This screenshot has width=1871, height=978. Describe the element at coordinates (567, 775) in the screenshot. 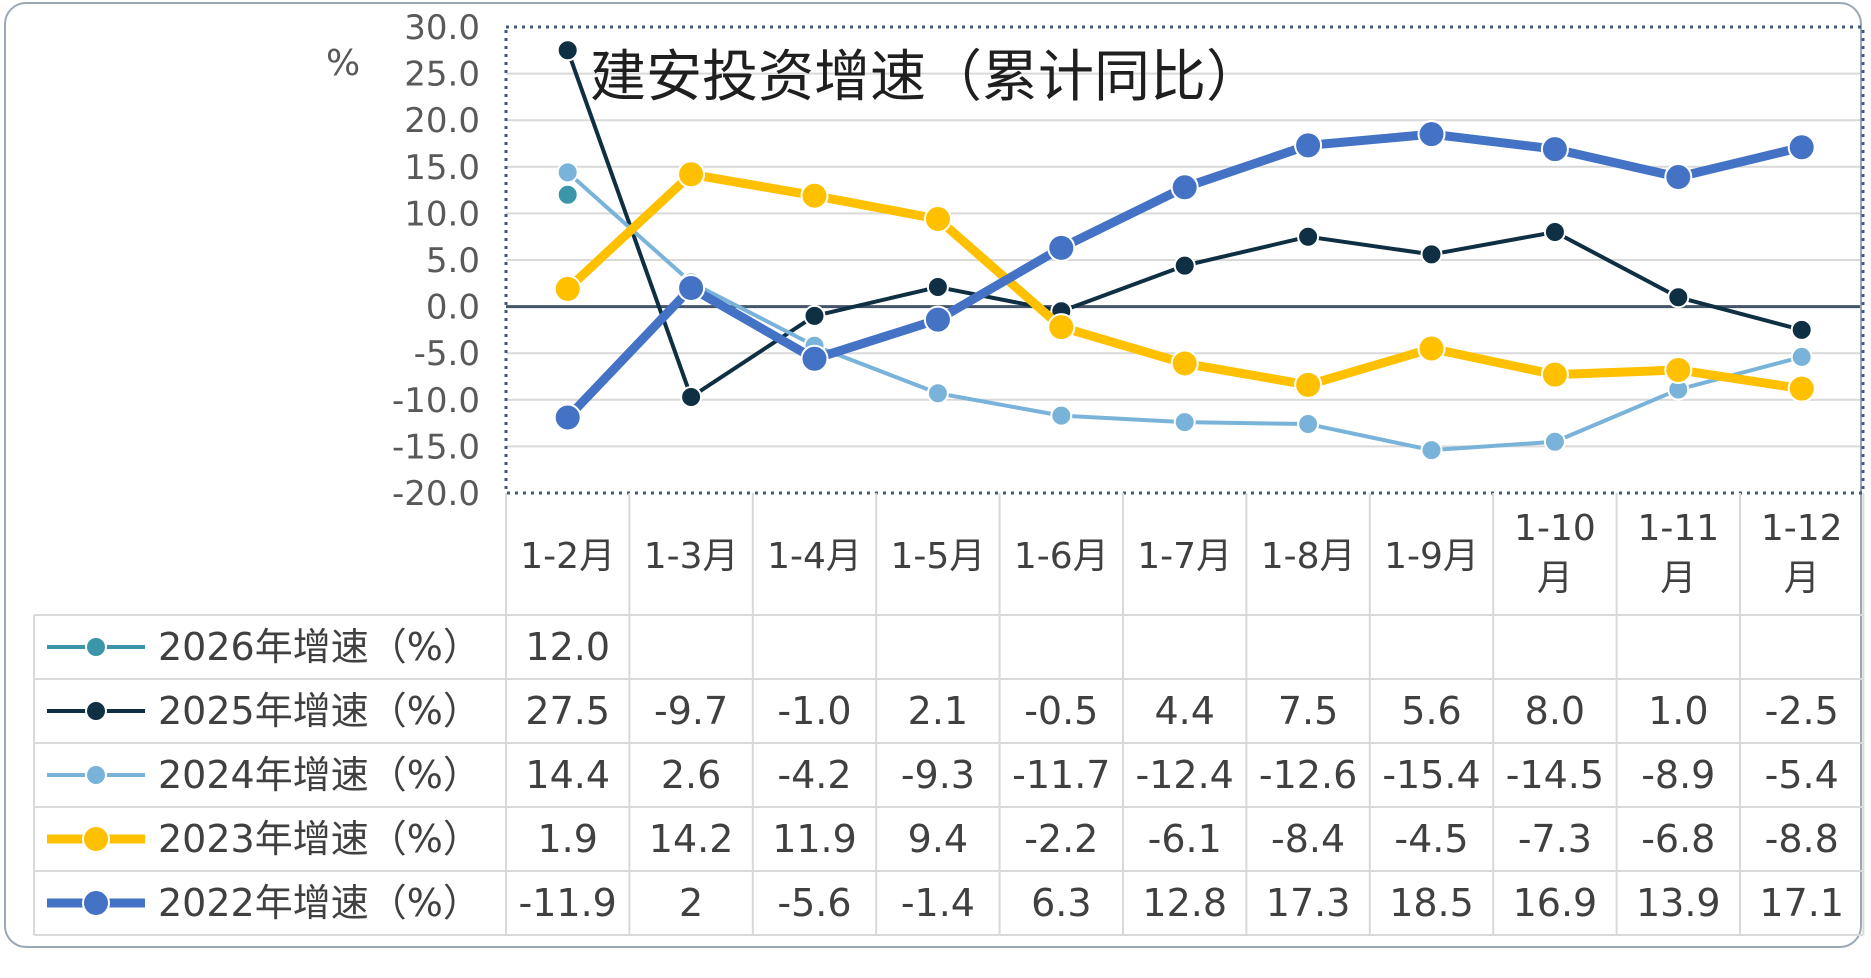

I see `table-cell-value: 14.4` at that location.